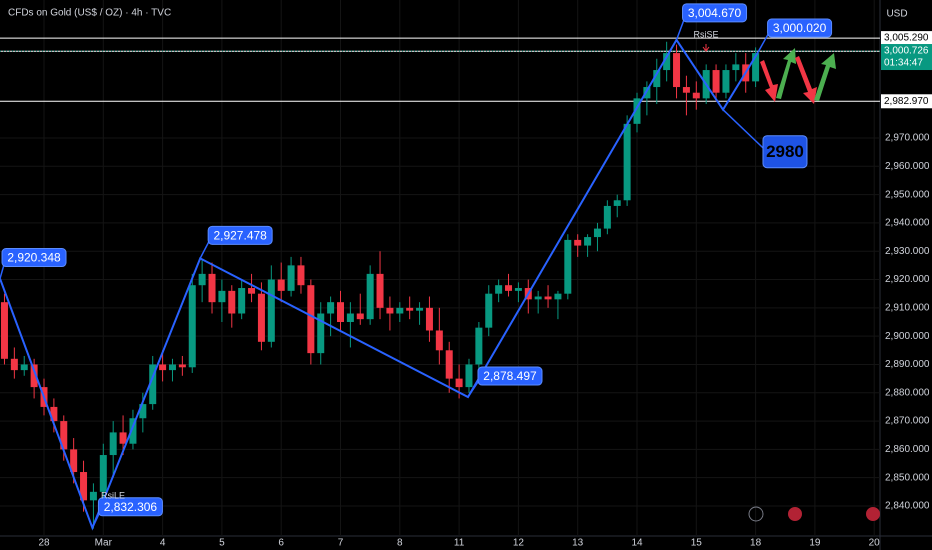 The height and width of the screenshot is (550, 932). Describe the element at coordinates (907, 506) in the screenshot. I see `y-tick-label: 2,840.000` at that location.